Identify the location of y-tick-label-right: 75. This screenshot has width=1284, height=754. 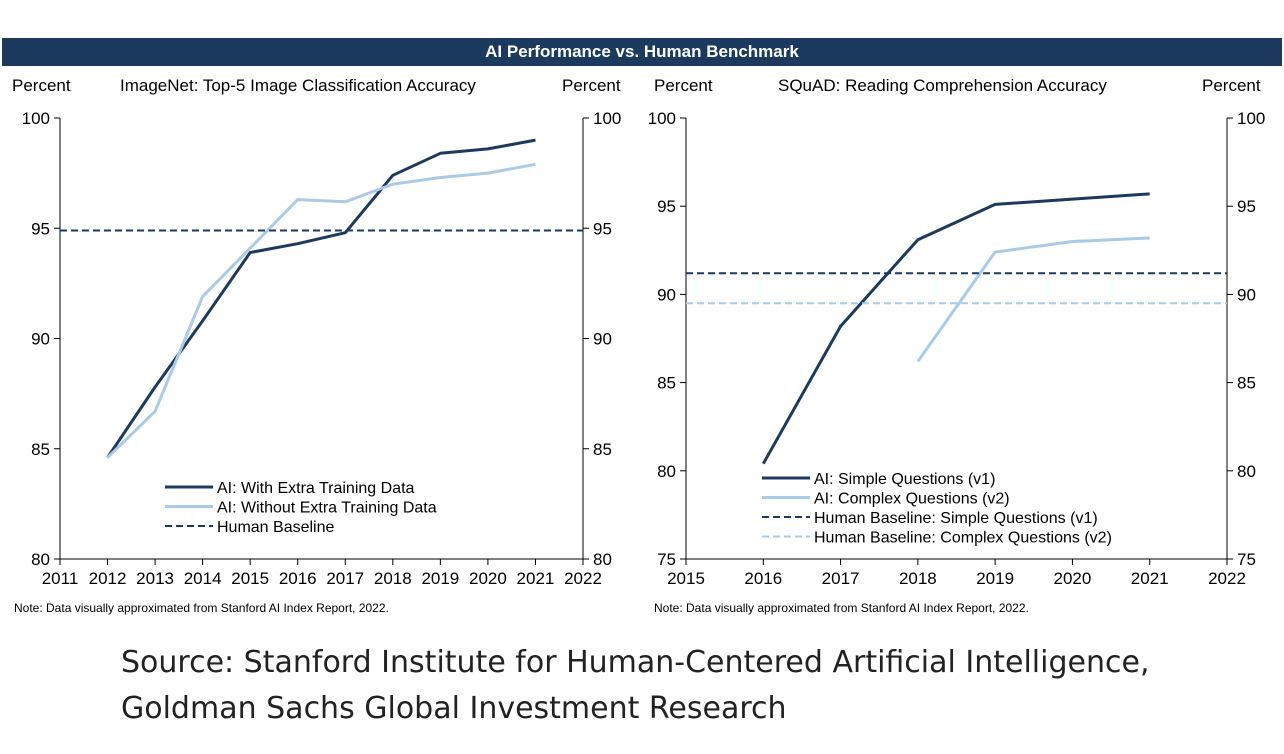
(1246, 559).